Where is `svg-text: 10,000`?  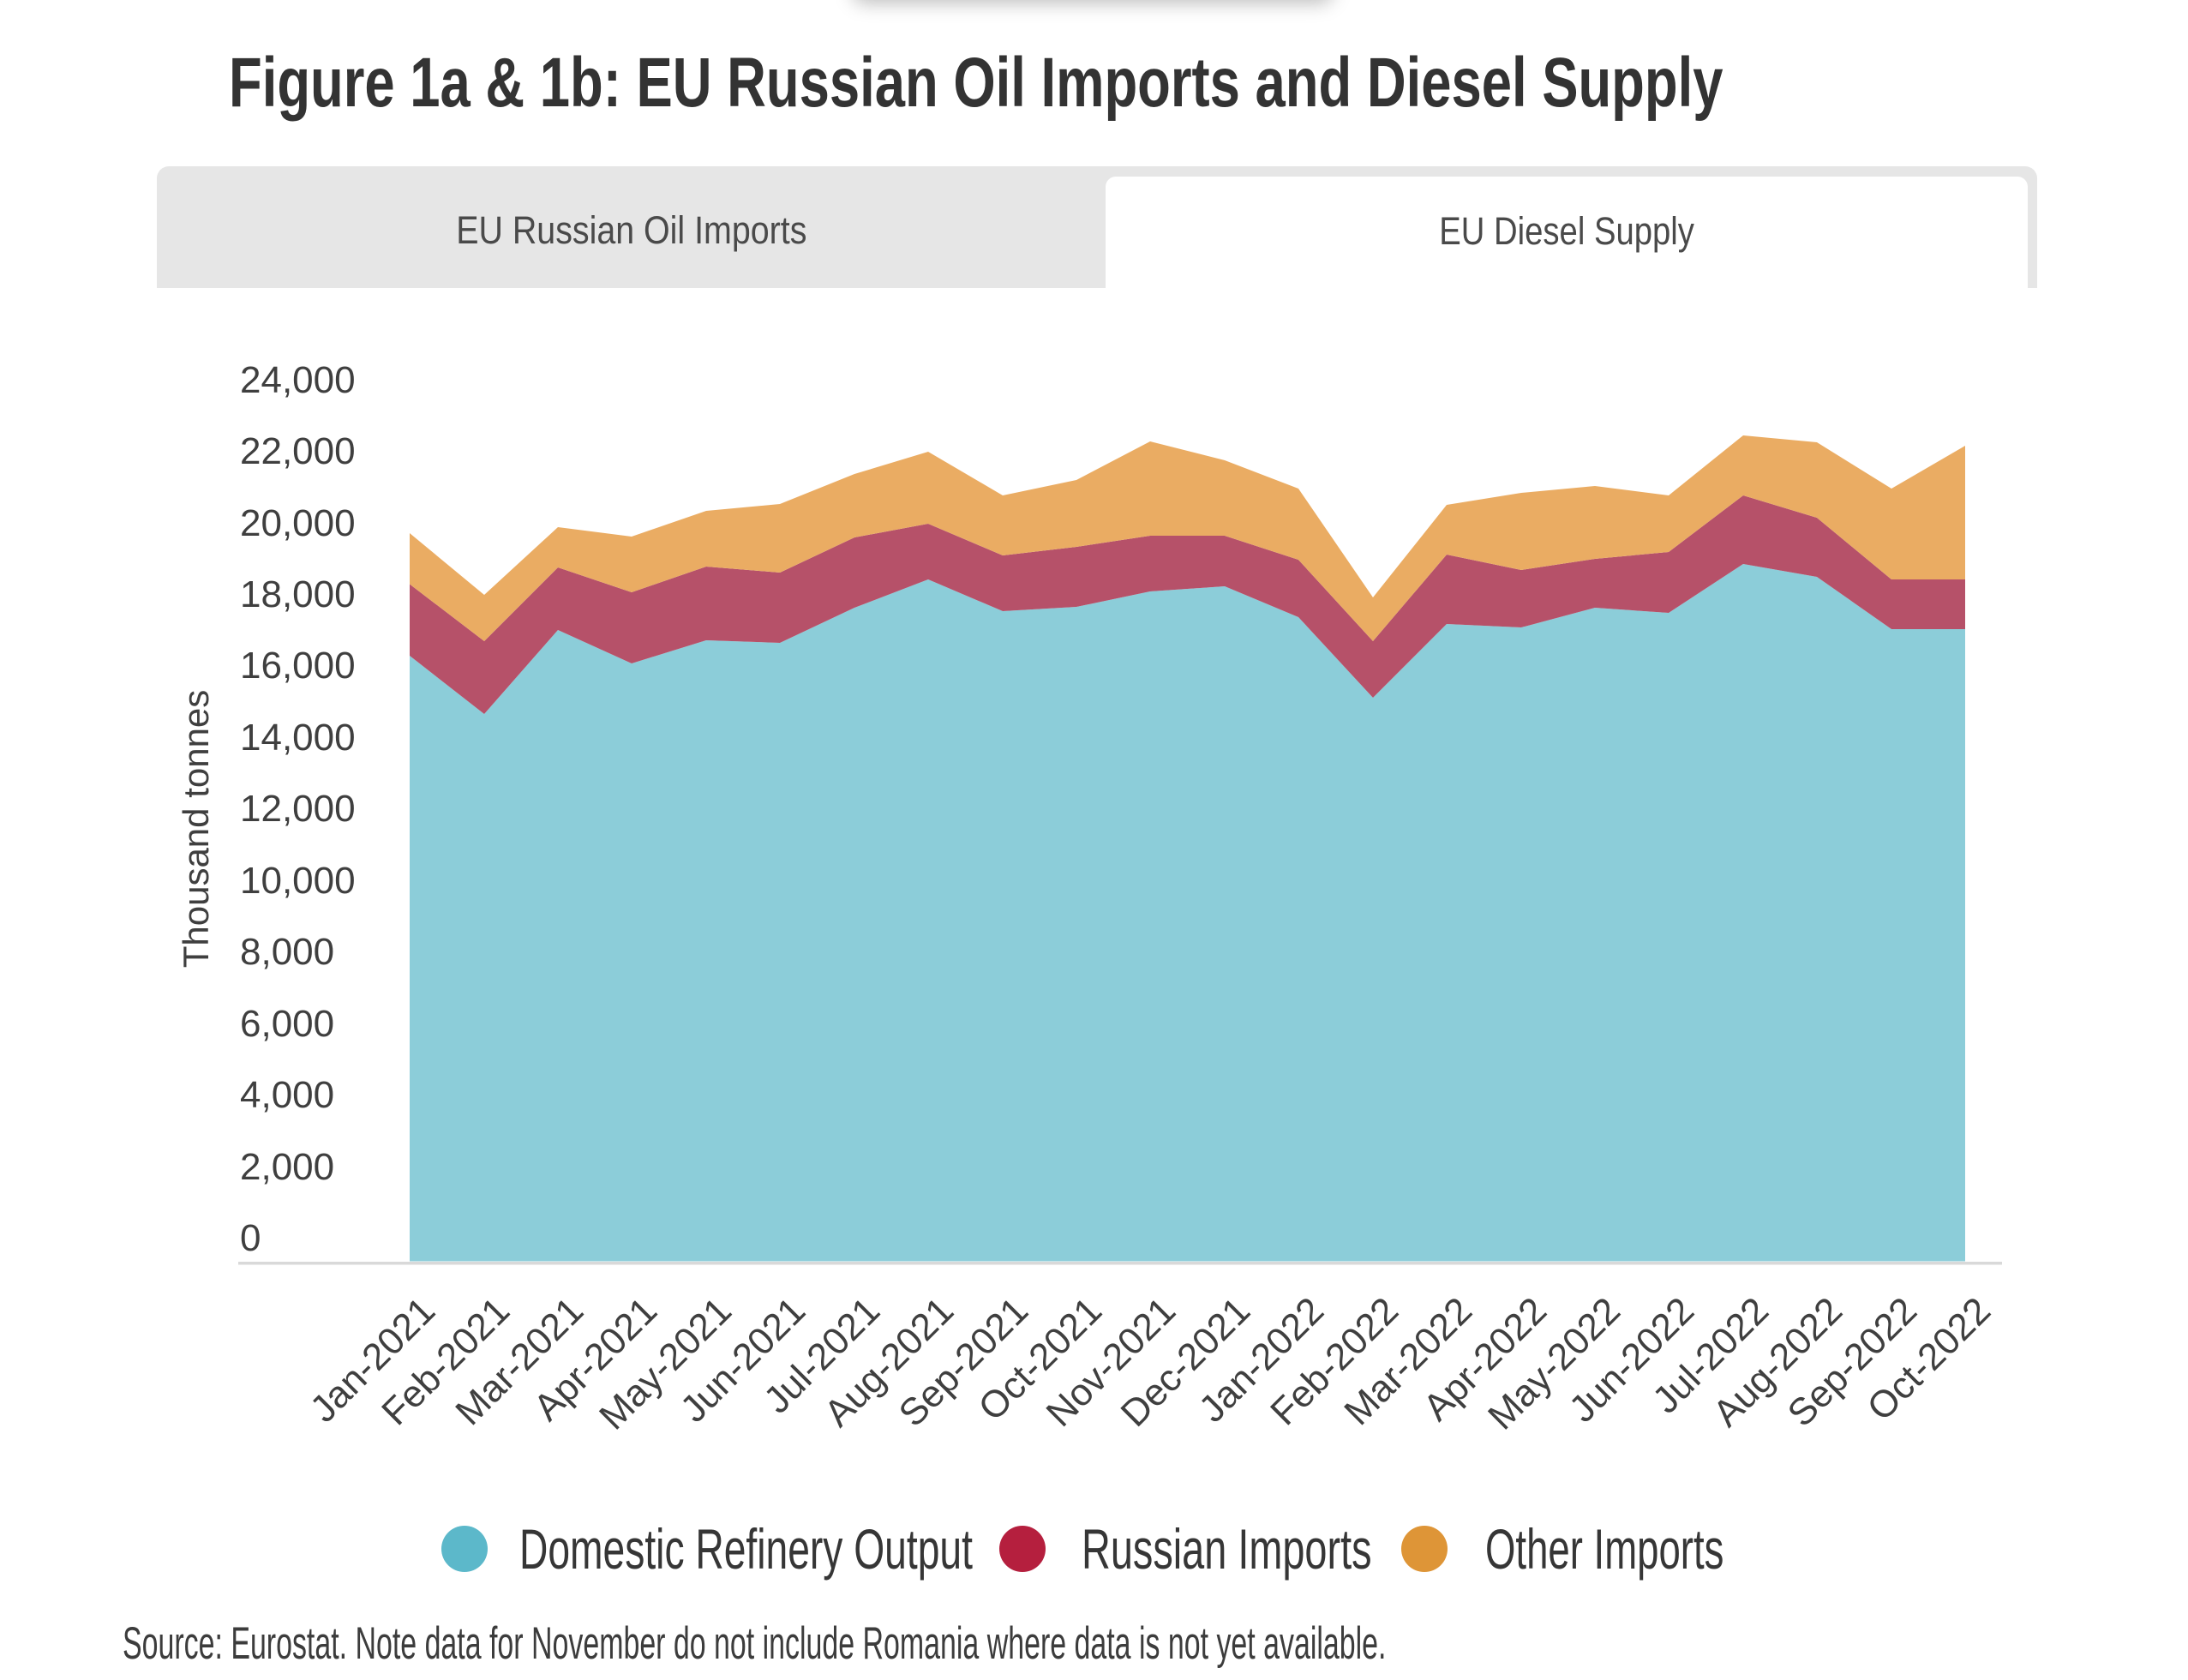 svg-text: 10,000 is located at coordinates (298, 881).